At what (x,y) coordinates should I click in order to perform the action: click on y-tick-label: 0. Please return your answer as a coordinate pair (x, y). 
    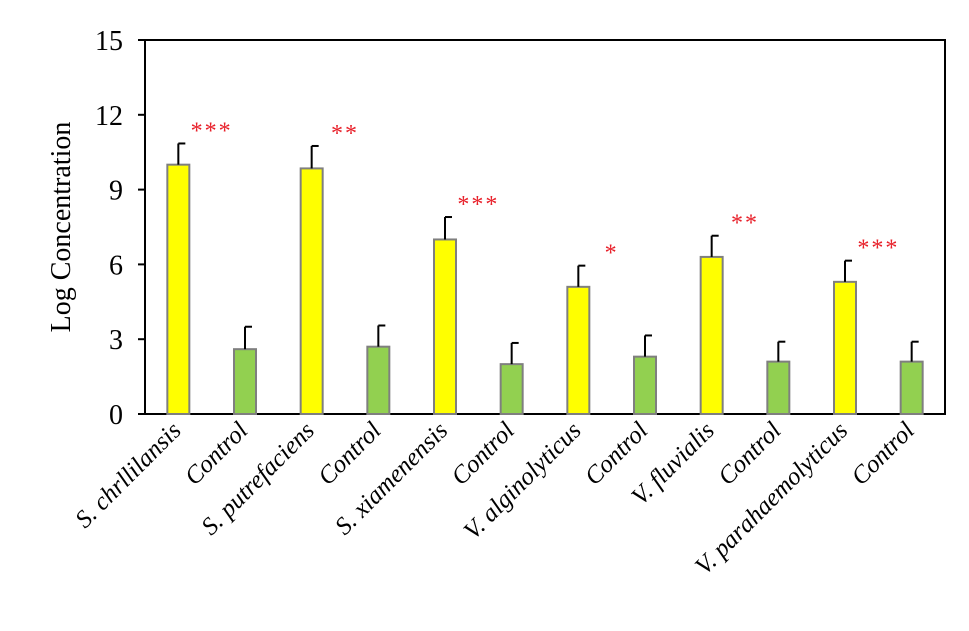
    Looking at the image, I should click on (116, 415).